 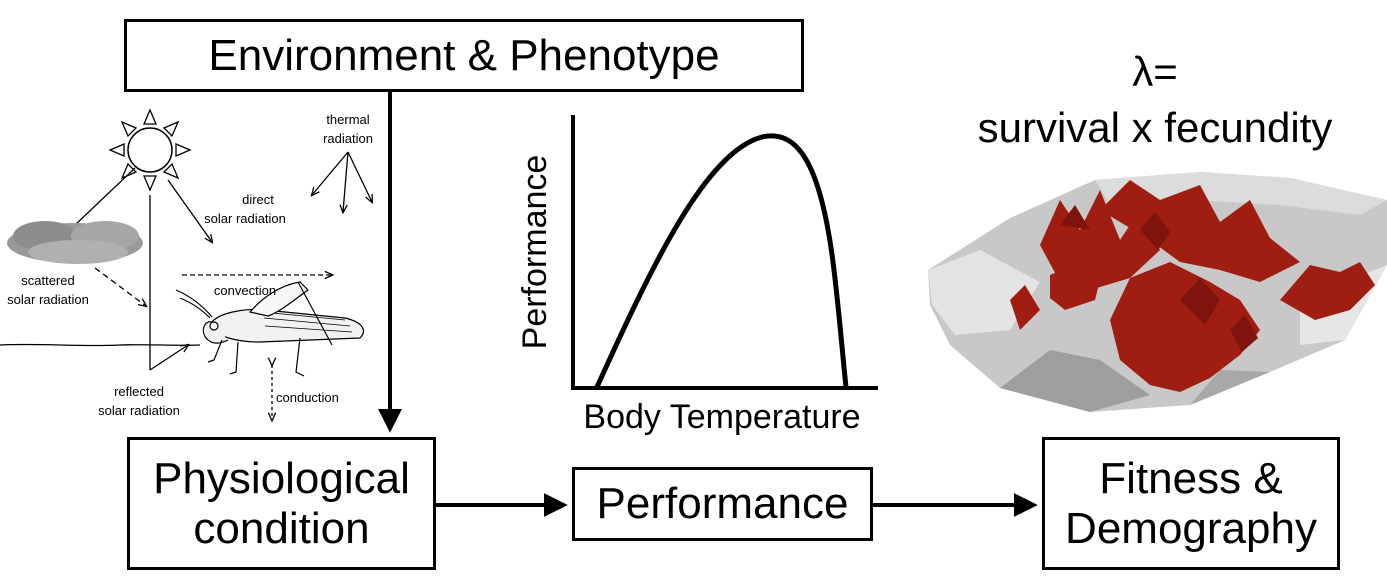 I want to click on sun-icon, so click(x=150, y=150).